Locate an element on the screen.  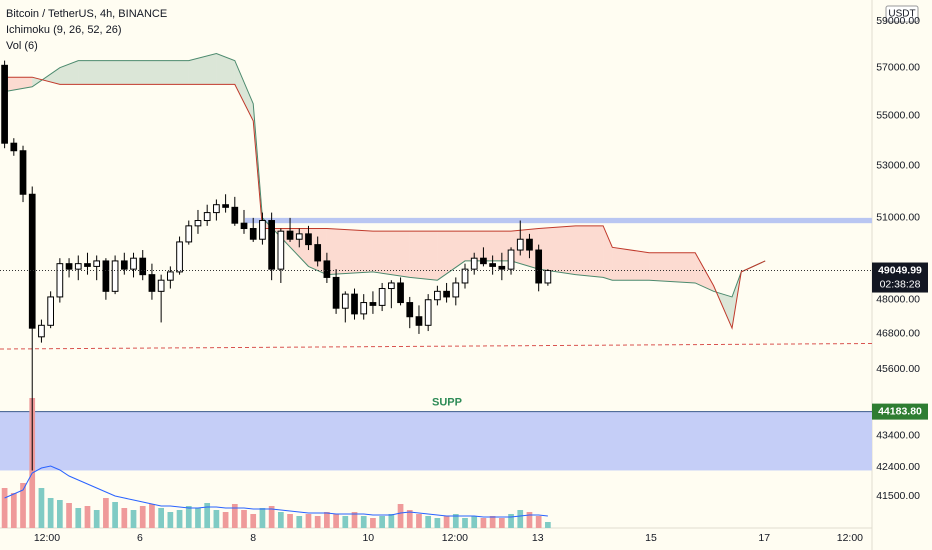
x-tick-label: 13 is located at coordinates (538, 538).